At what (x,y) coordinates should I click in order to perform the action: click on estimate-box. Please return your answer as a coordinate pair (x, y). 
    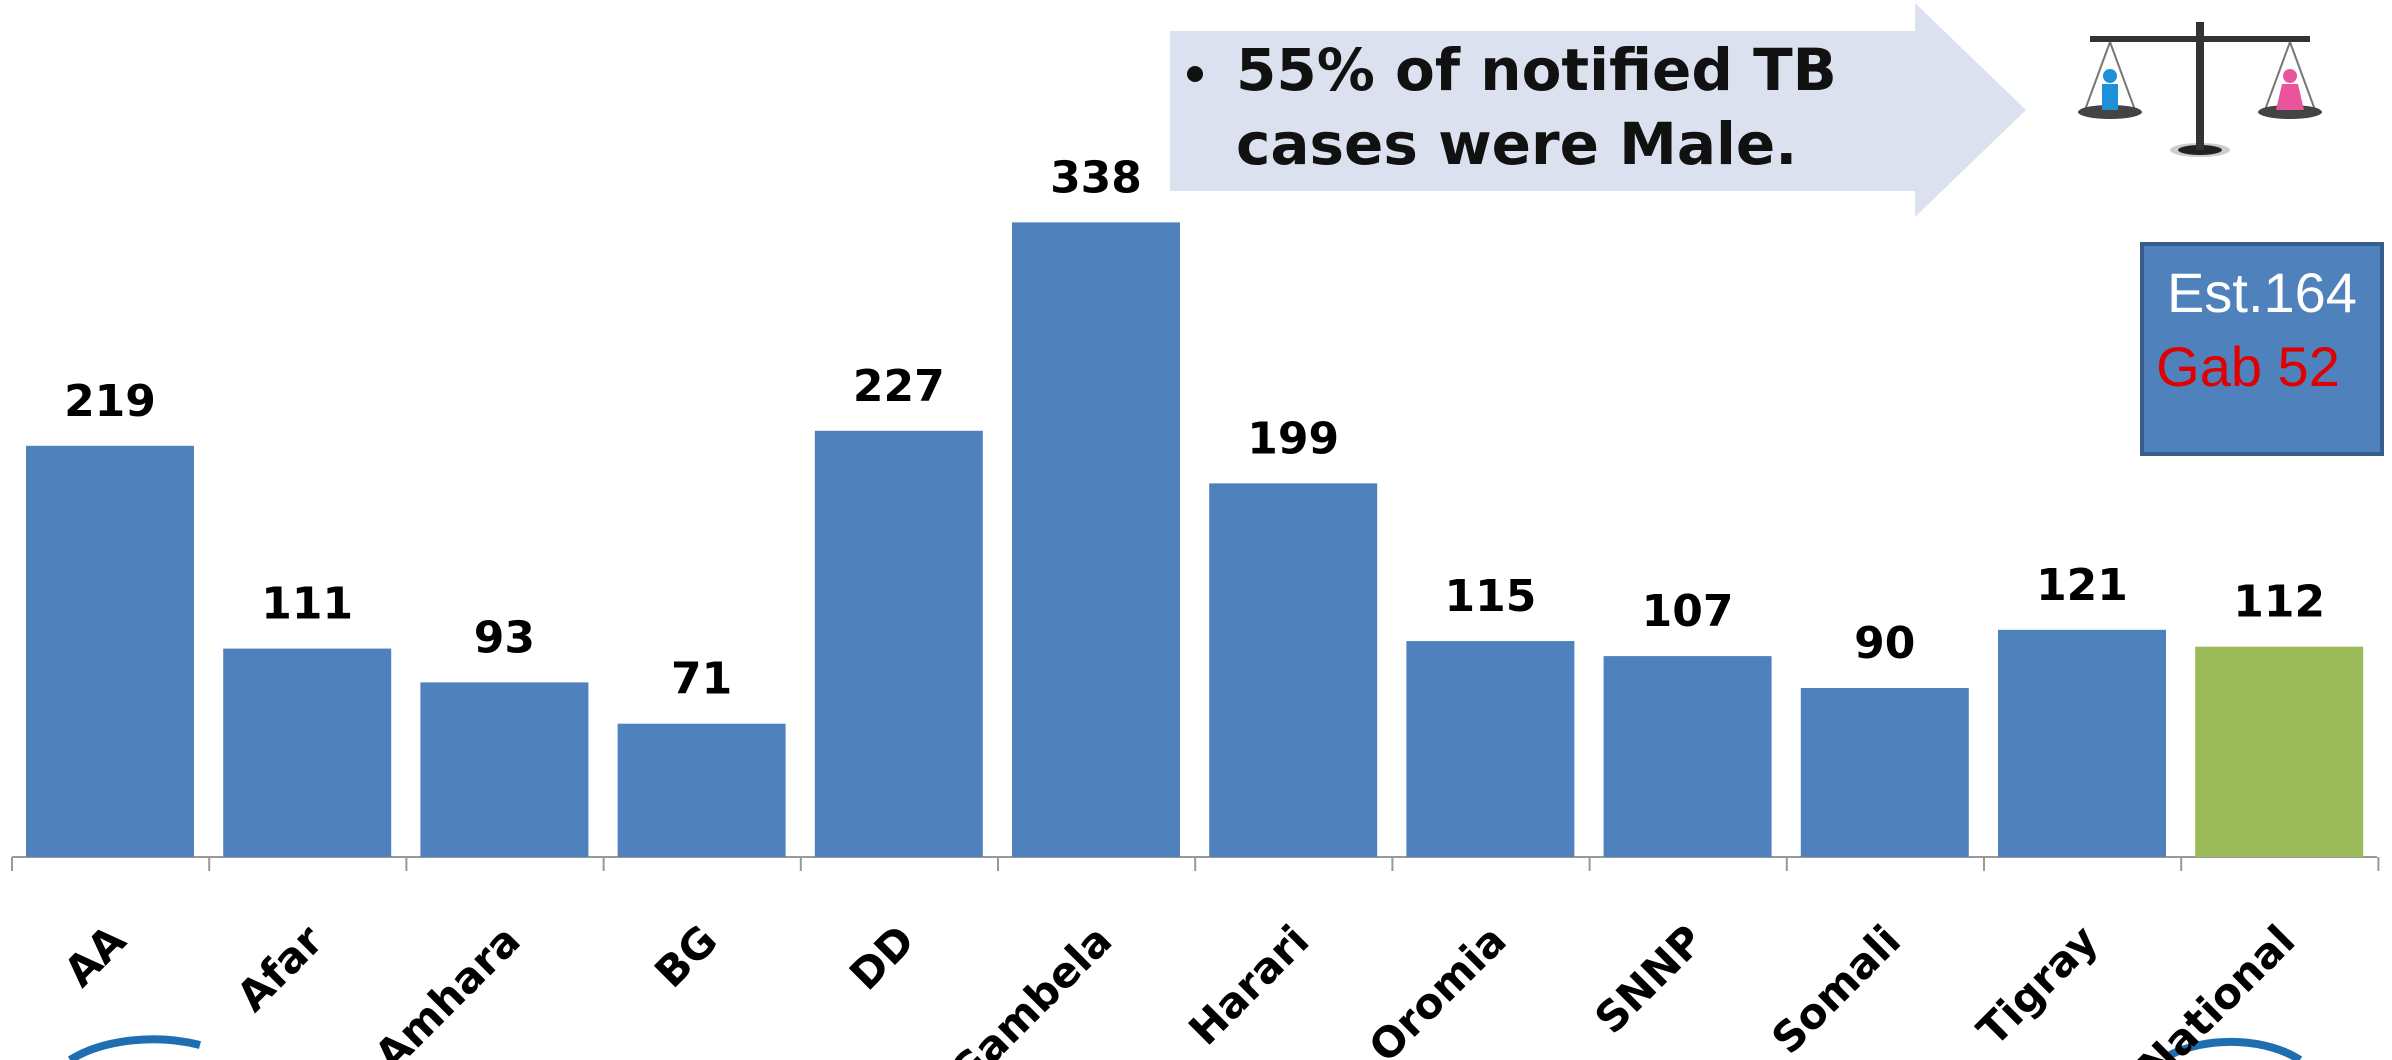
    Looking at the image, I should click on (2262, 349).